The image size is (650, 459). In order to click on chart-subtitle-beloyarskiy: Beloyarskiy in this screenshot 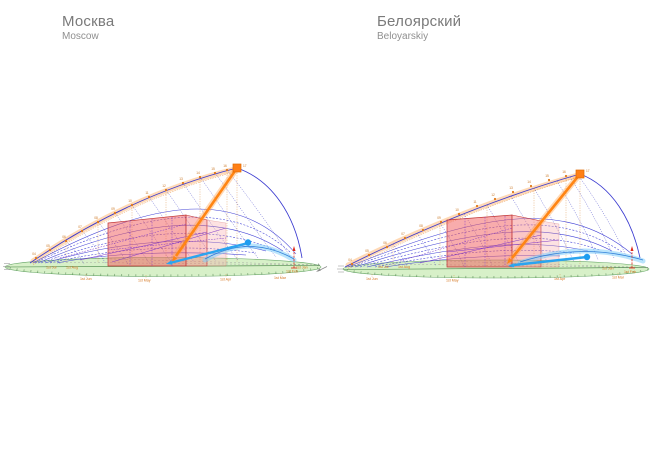, I will do `click(403, 36)`.